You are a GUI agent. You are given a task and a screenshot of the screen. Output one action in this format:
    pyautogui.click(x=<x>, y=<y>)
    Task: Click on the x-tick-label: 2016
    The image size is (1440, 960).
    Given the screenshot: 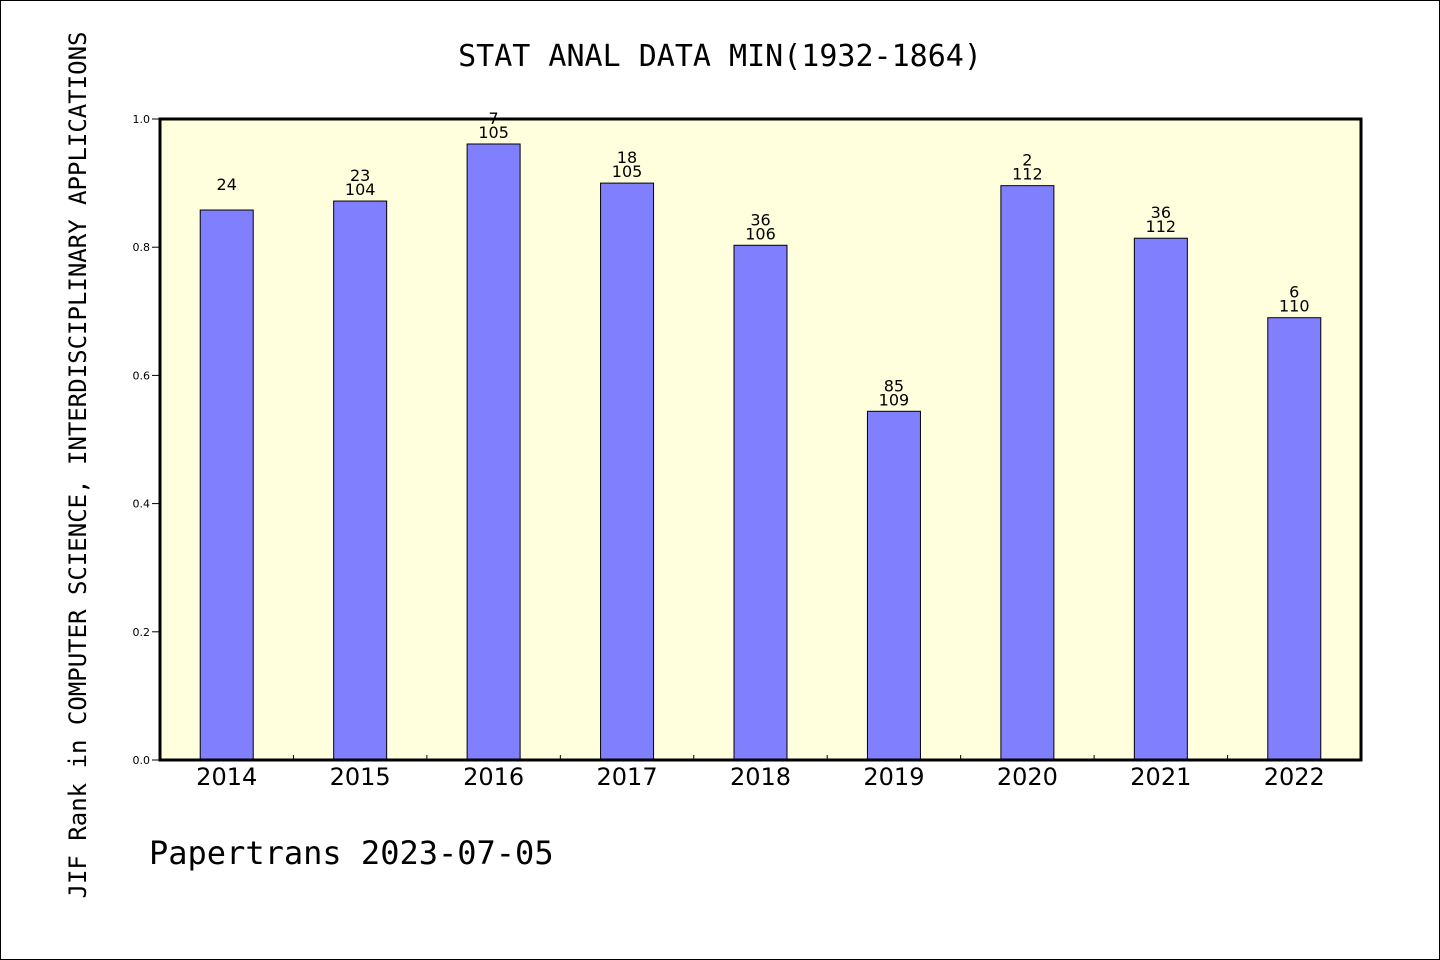 What is the action you would take?
    pyautogui.click(x=493, y=777)
    